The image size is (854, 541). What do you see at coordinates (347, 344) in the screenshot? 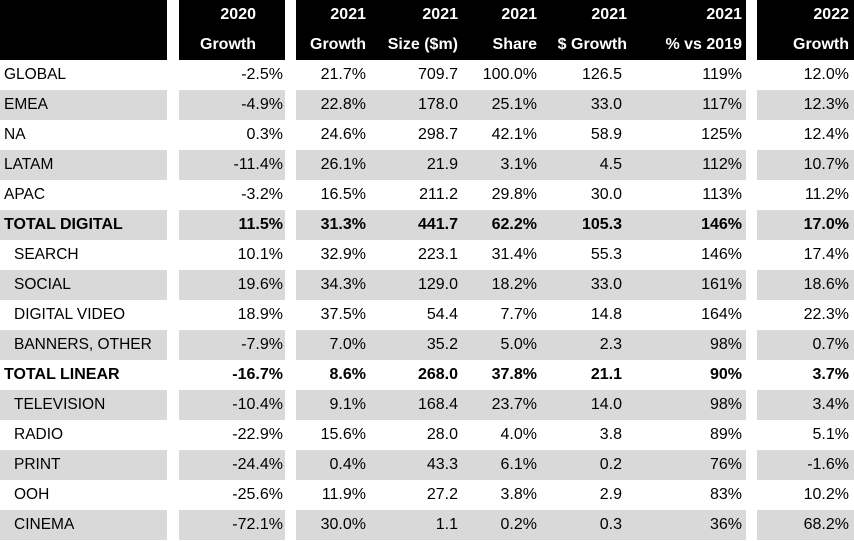
I see `table-cell: 7.0%` at bounding box center [347, 344].